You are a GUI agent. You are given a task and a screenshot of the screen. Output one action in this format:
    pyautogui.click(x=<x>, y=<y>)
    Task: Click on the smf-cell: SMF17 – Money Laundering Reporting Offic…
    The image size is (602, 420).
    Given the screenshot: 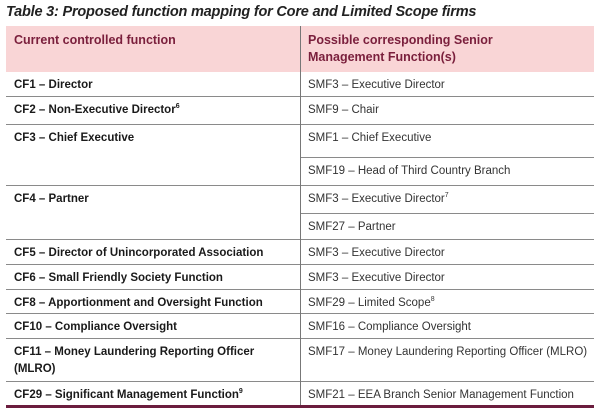 What is the action you would take?
    pyautogui.click(x=447, y=360)
    